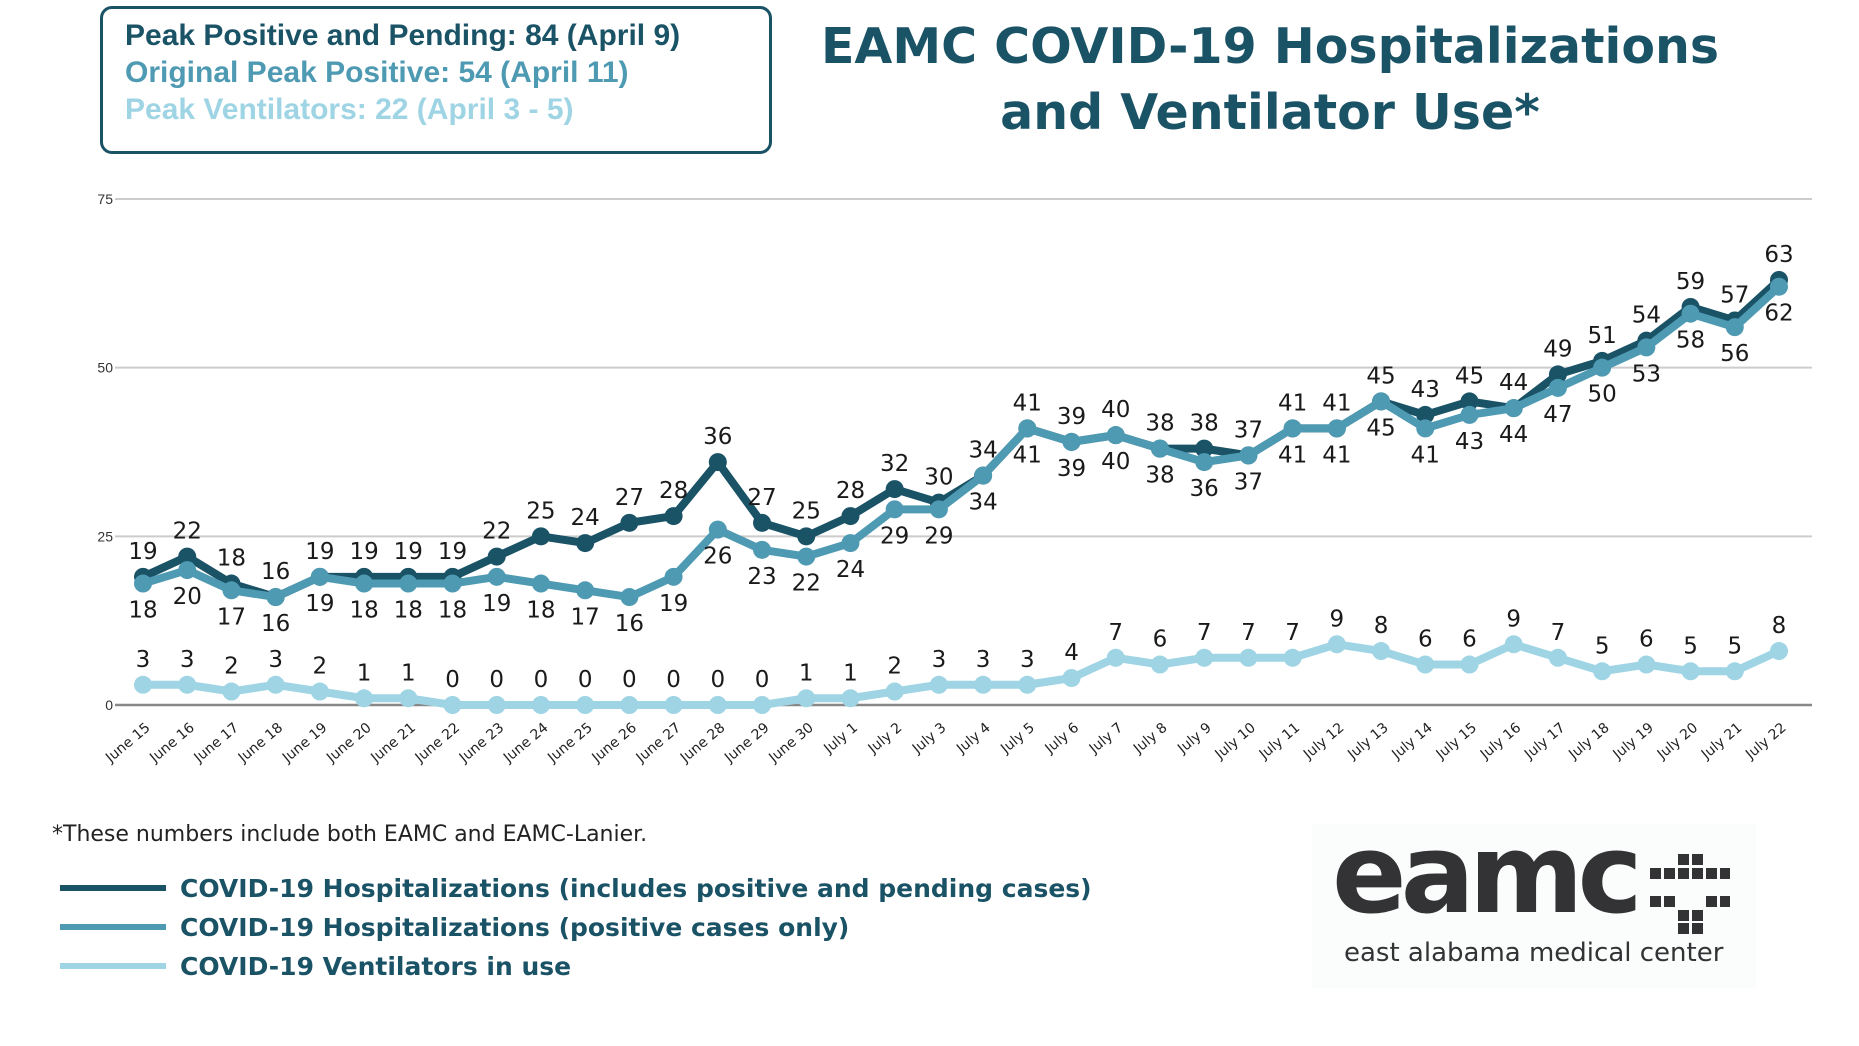  What do you see at coordinates (403, 35) in the screenshot?
I see `peak-positive-pending: Peak Positive and Pending: 84 (April 9)` at bounding box center [403, 35].